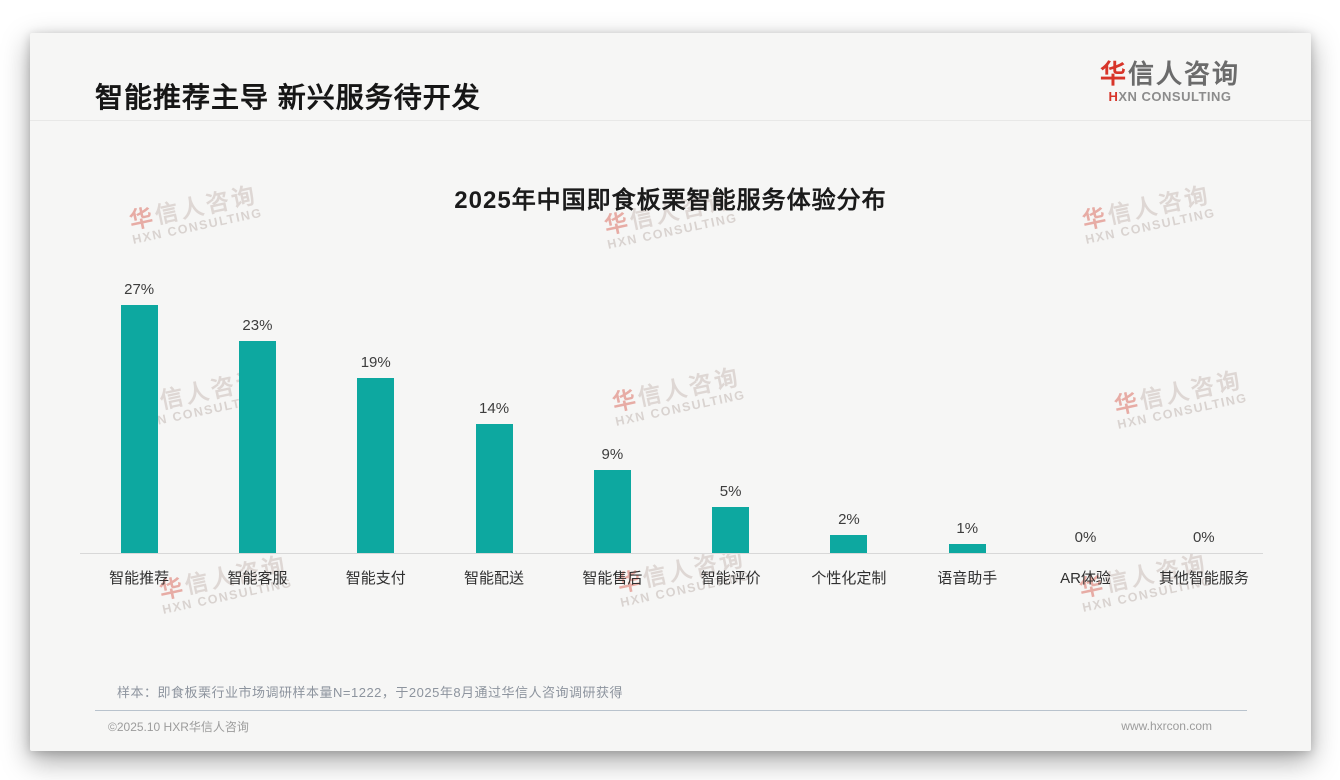 The width and height of the screenshot is (1340, 780). Describe the element at coordinates (1113, 74) in the screenshot. I see `logo-cn-first-char: 华` at that location.